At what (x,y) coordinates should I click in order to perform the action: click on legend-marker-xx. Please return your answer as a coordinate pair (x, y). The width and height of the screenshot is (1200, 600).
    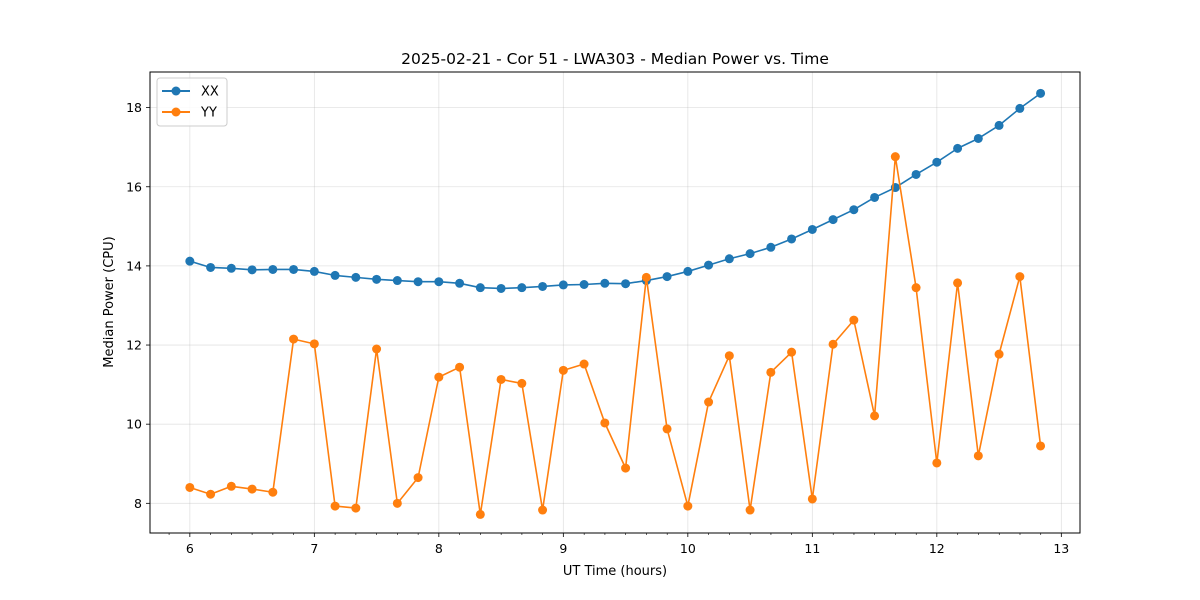
    Looking at the image, I should click on (176, 91).